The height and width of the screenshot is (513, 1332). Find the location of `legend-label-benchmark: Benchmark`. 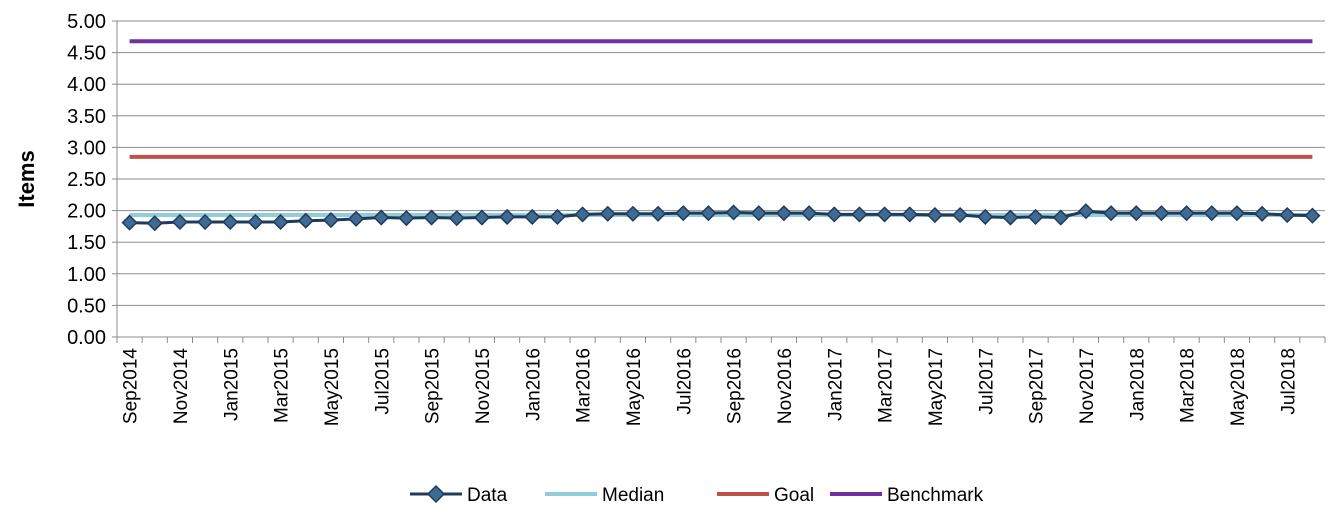

legend-label-benchmark: Benchmark is located at coordinates (935, 495).